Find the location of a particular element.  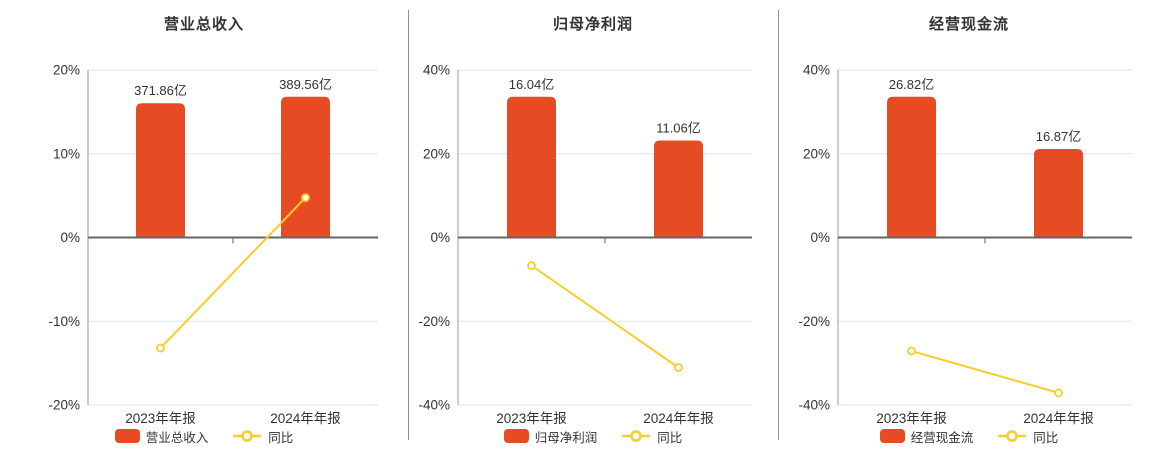

bar-legend-label: 归母净利润 is located at coordinates (566, 437).